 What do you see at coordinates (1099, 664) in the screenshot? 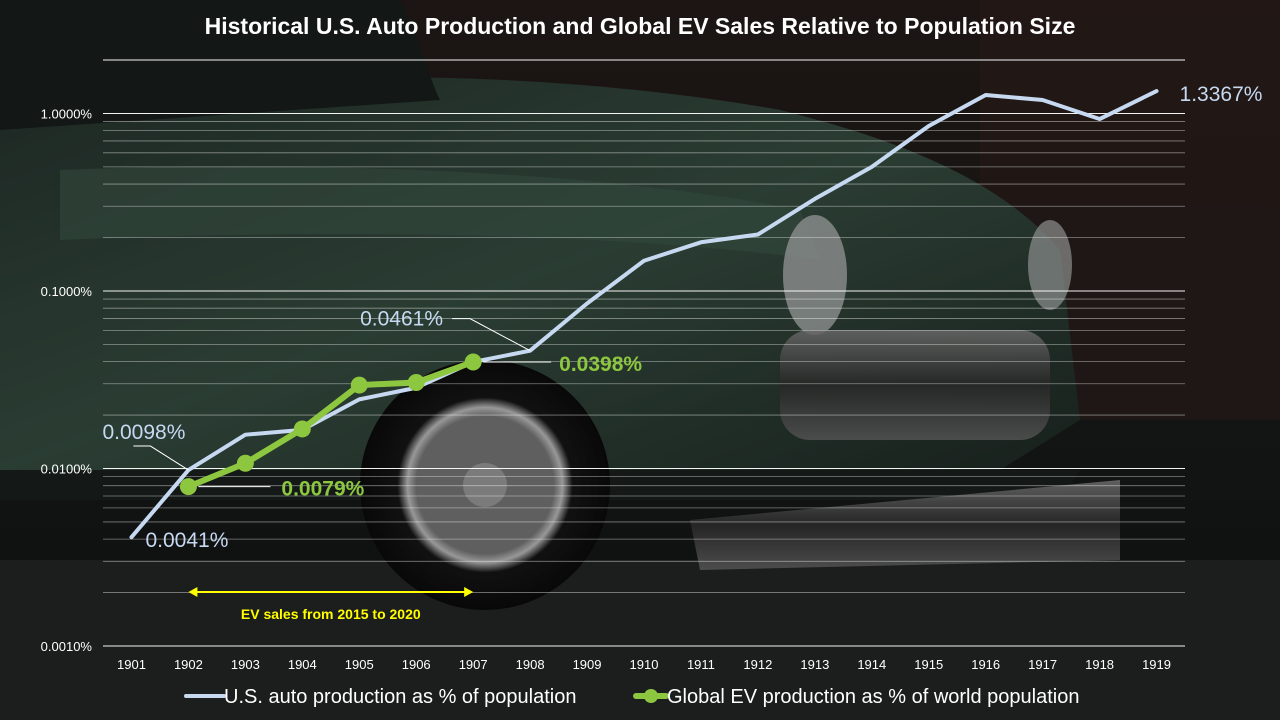
I see `x-tick-label: 1918` at bounding box center [1099, 664].